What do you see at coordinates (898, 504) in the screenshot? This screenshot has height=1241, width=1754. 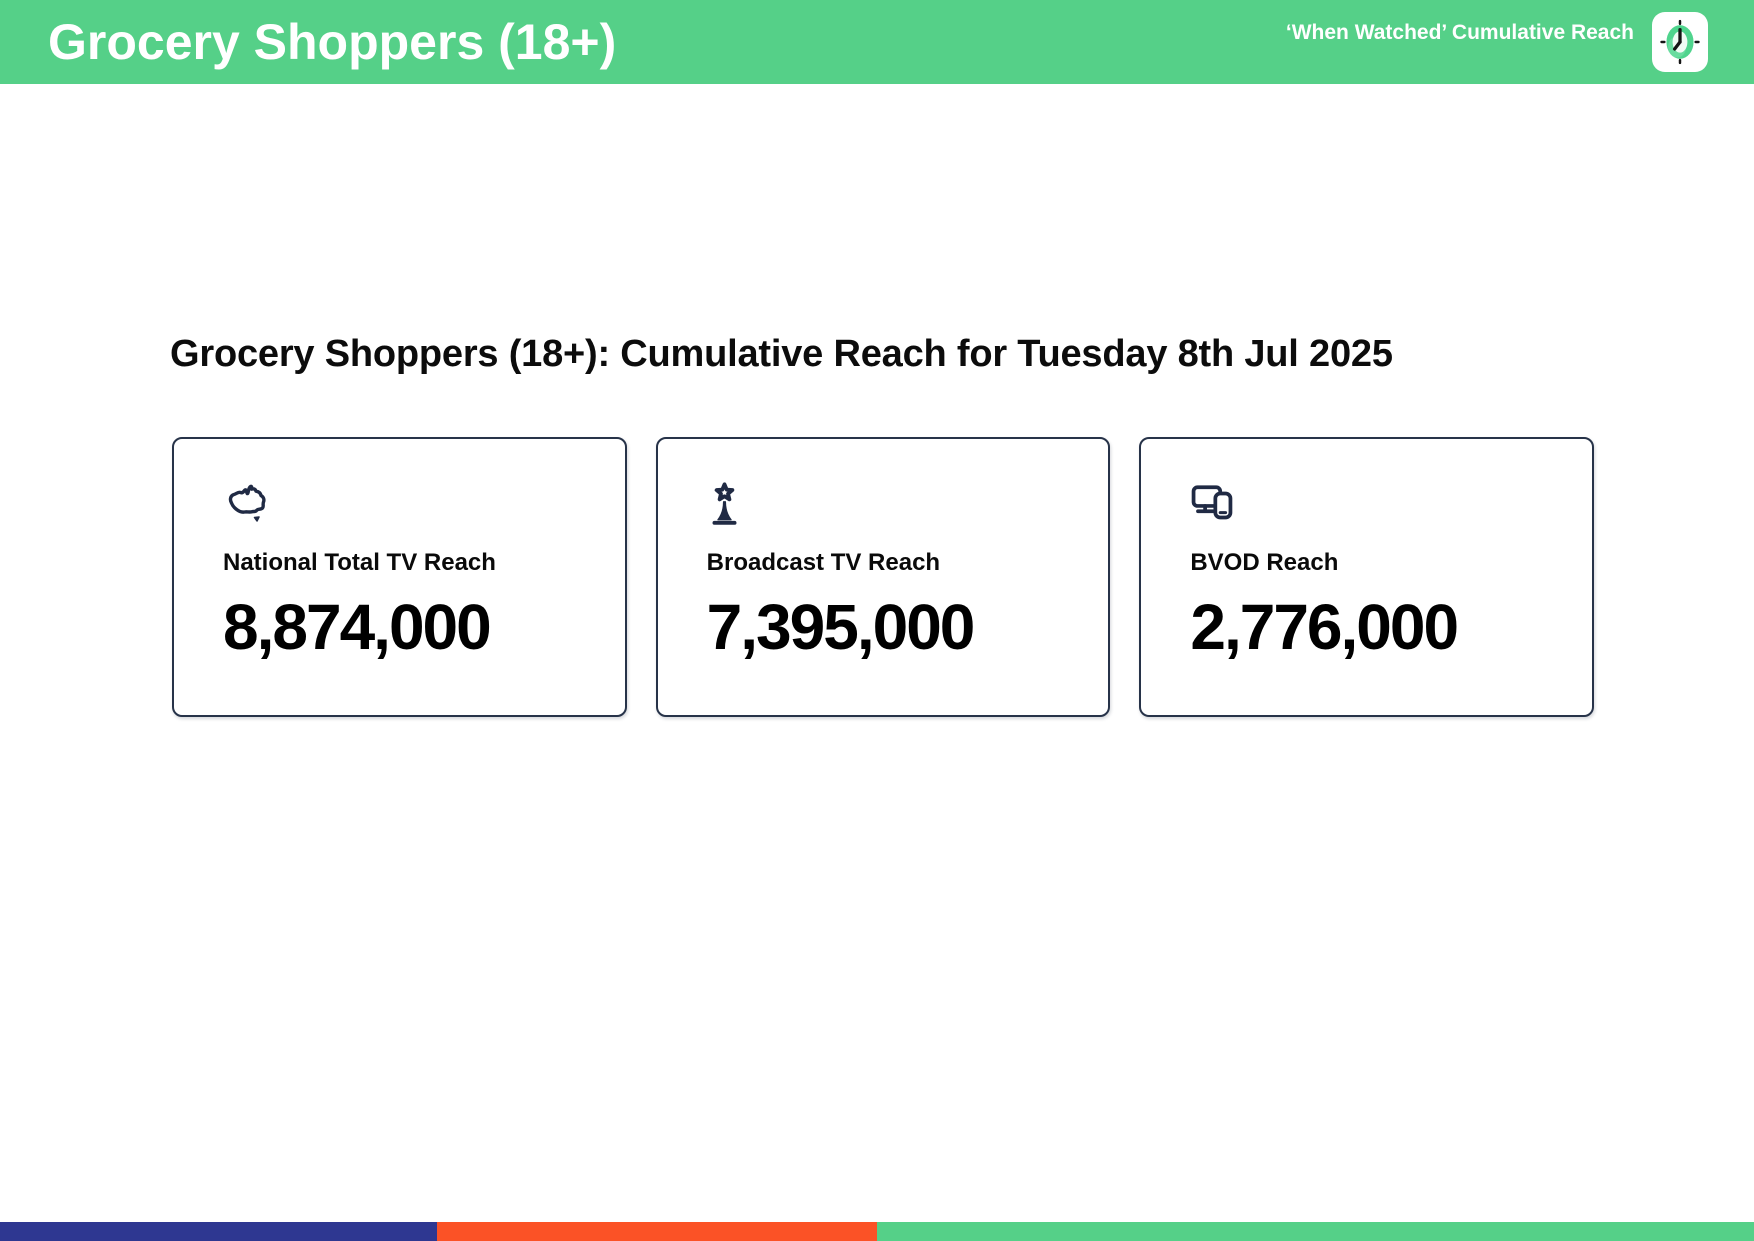 I see `broadcast-tower-icon` at bounding box center [898, 504].